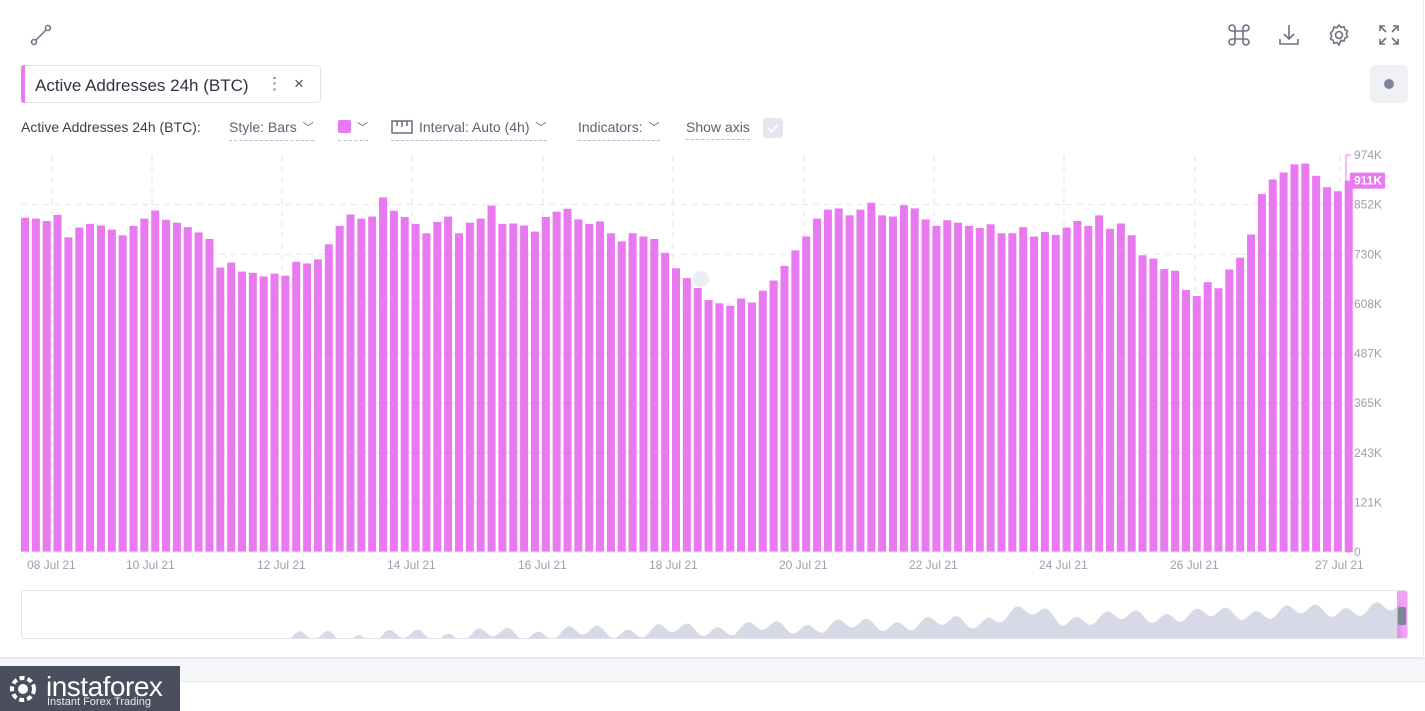  Describe the element at coordinates (1063, 565) in the screenshot. I see `x-tick-label: 24 Jul 21` at that location.